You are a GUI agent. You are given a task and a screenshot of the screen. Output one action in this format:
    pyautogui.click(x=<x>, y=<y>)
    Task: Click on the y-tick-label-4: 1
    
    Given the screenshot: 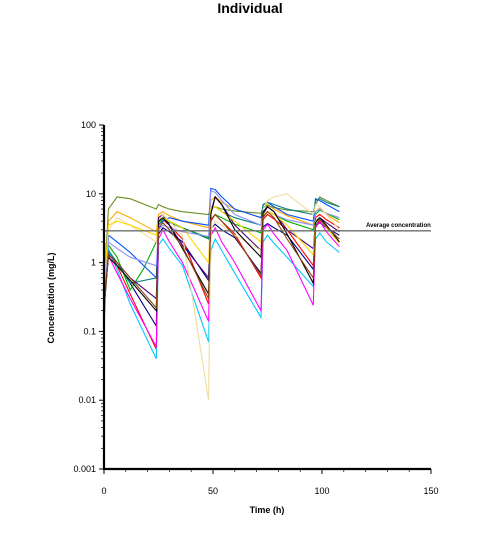 What is the action you would take?
    pyautogui.click(x=93, y=263)
    